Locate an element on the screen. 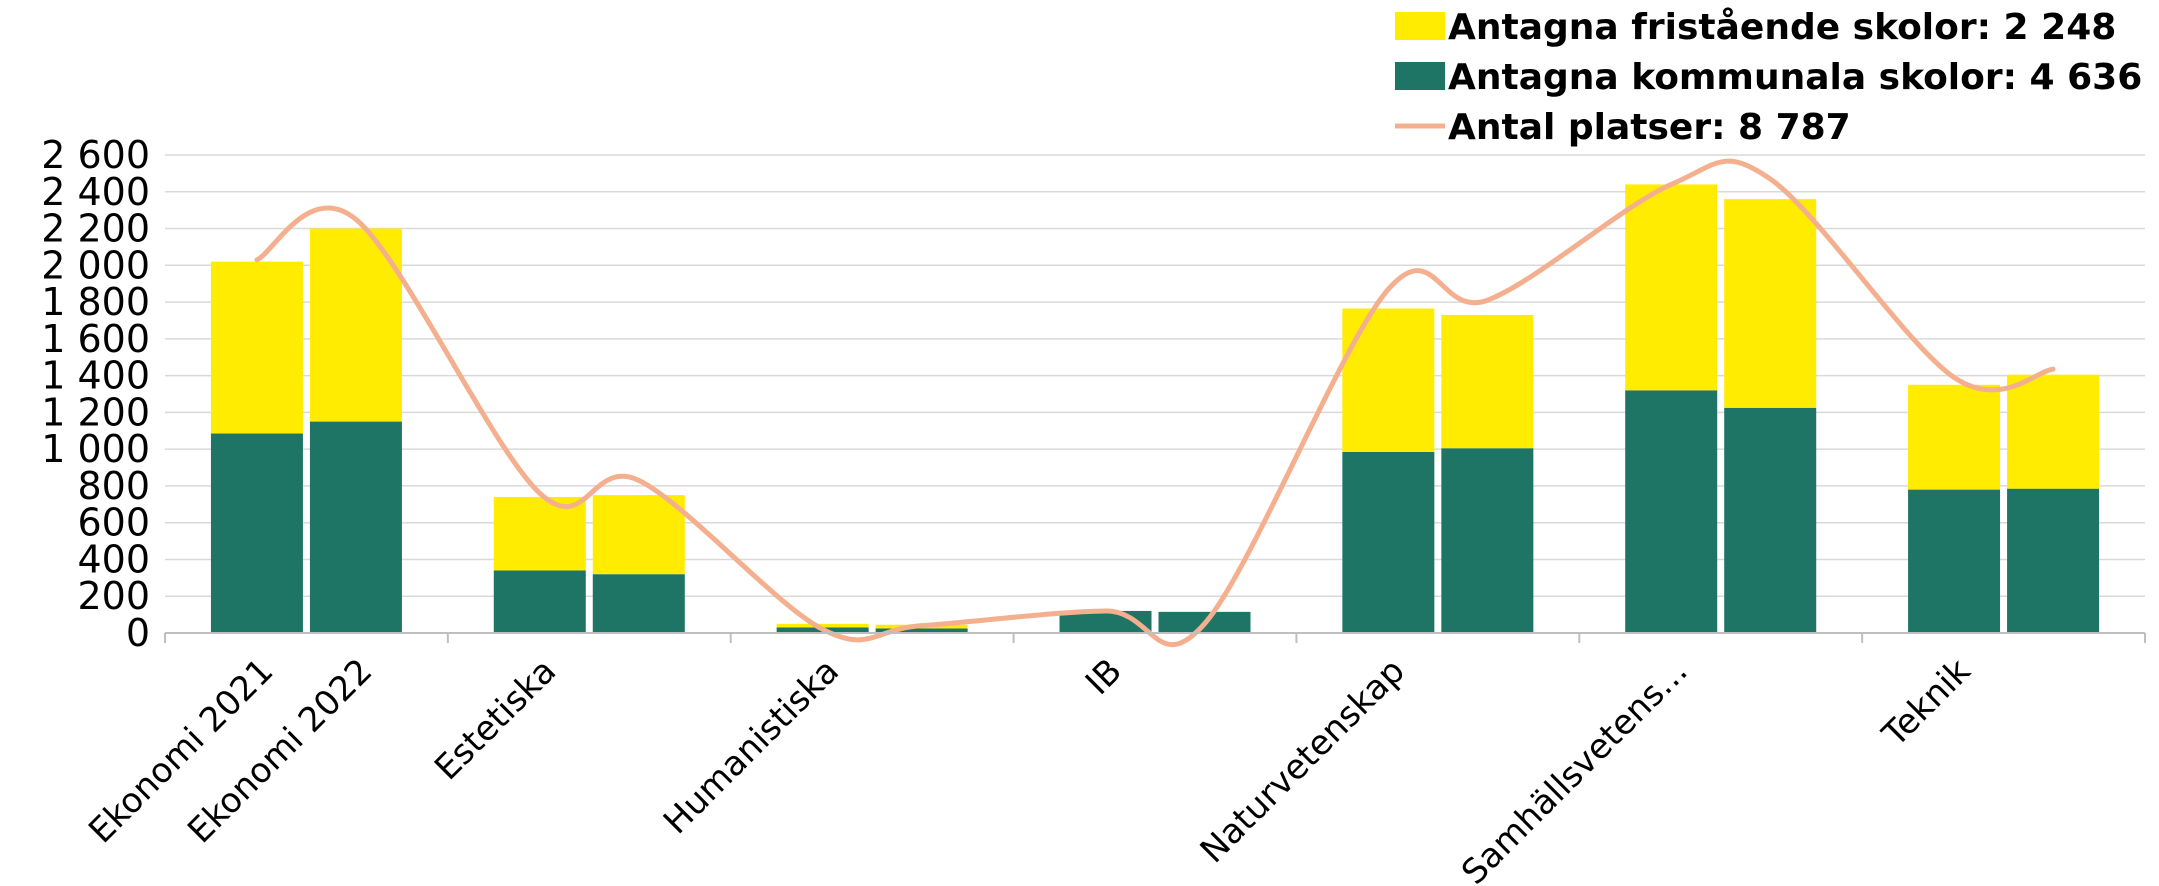 This screenshot has height=886, width=2159. y-tick-label: 200 is located at coordinates (113, 596).